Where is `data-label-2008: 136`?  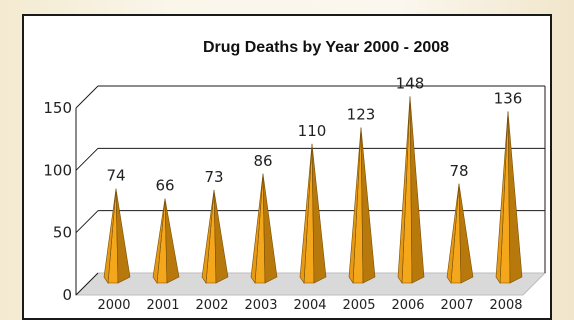 data-label-2008: 136 is located at coordinates (508, 98).